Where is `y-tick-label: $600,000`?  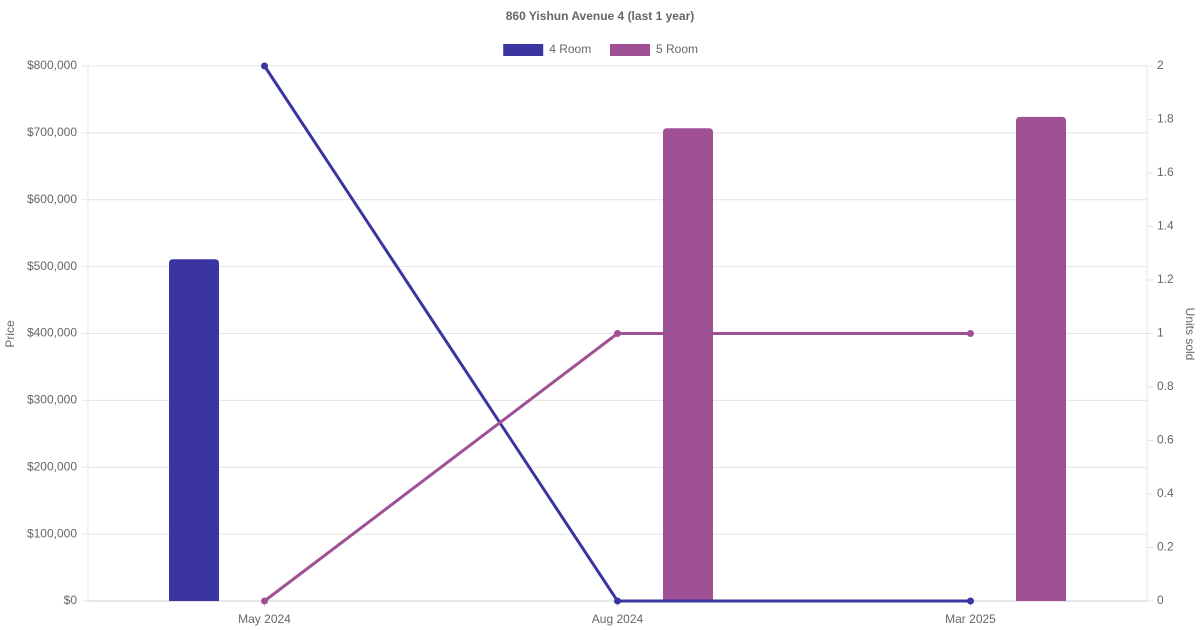 y-tick-label: $600,000 is located at coordinates (52, 199).